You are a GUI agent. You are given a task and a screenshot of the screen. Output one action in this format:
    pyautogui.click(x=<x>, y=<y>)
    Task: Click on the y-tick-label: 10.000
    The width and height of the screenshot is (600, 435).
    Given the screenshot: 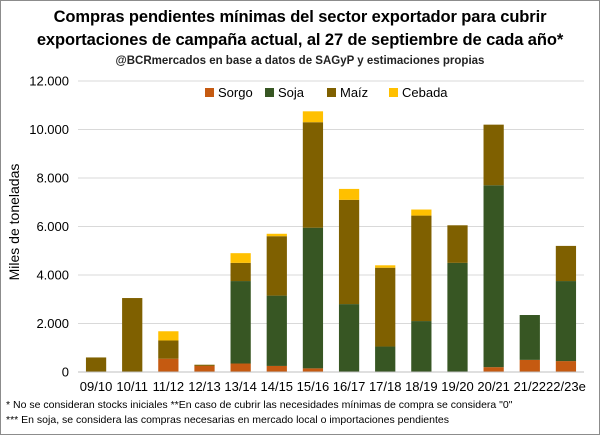 What is the action you would take?
    pyautogui.click(x=49, y=129)
    